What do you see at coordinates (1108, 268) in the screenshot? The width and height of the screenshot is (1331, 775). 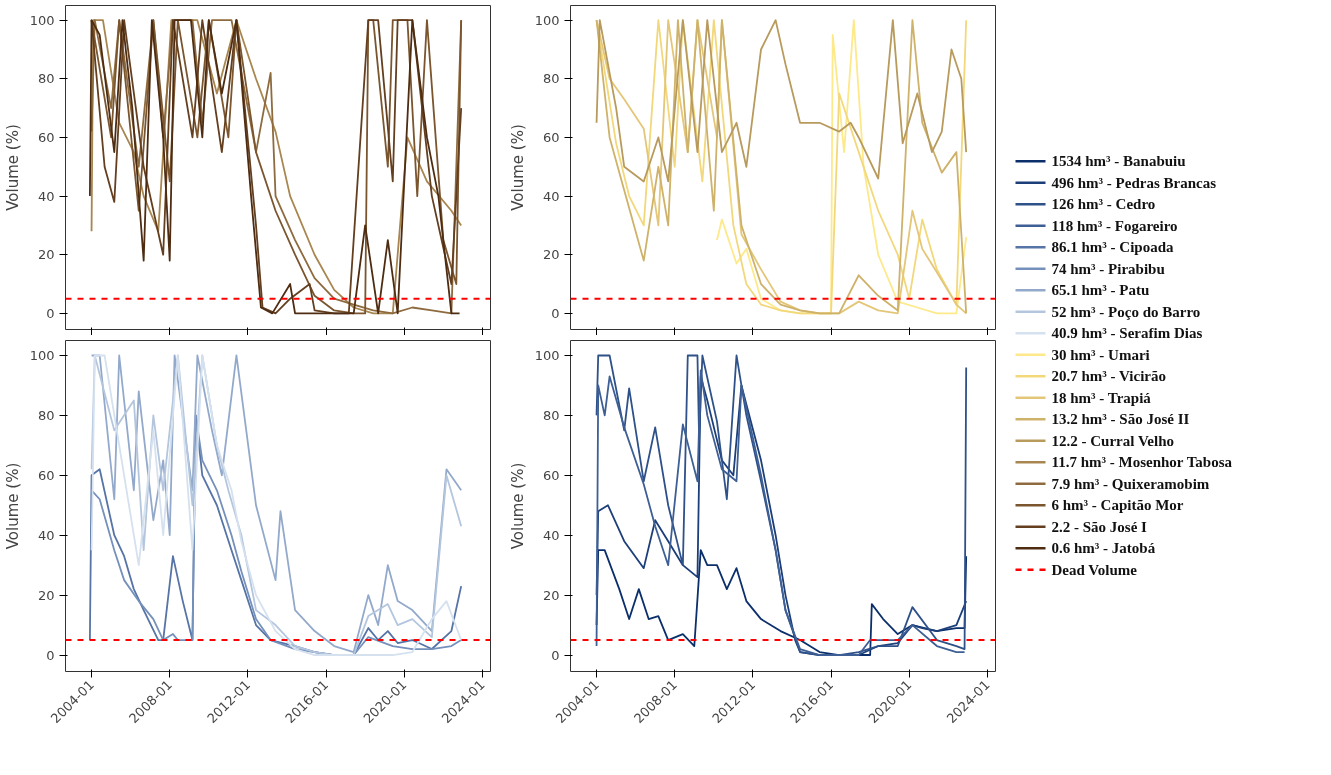 I see `legend-label: 74 hm³ - Pirabibu` at bounding box center [1108, 268].